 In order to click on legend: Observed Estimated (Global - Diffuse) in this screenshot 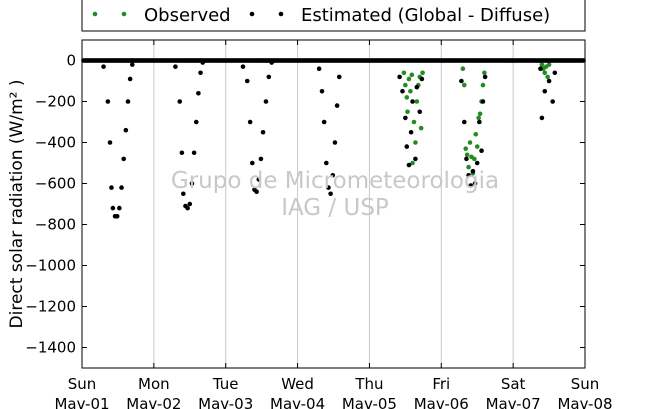, I will do `click(333, 16)`.